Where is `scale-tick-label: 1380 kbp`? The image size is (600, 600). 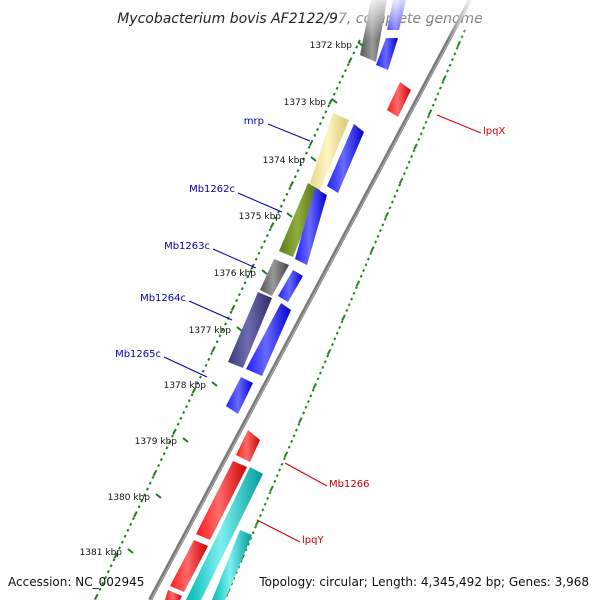 scale-tick-label: 1380 kbp is located at coordinates (129, 498).